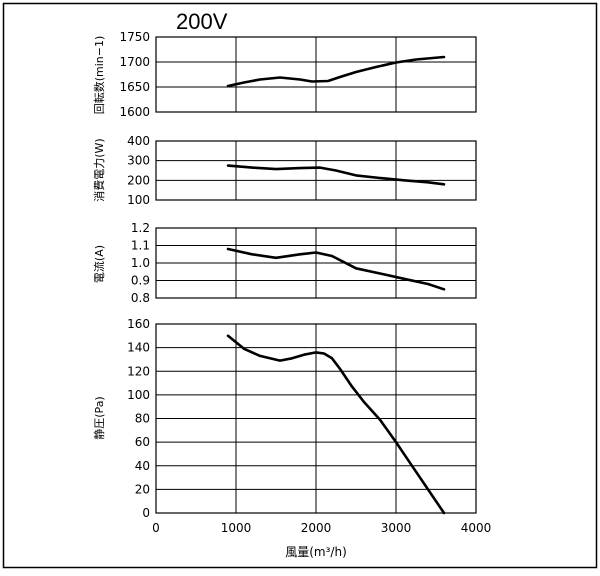  Describe the element at coordinates (316, 528) in the screenshot. I see `x-tick-label: 2000` at that location.